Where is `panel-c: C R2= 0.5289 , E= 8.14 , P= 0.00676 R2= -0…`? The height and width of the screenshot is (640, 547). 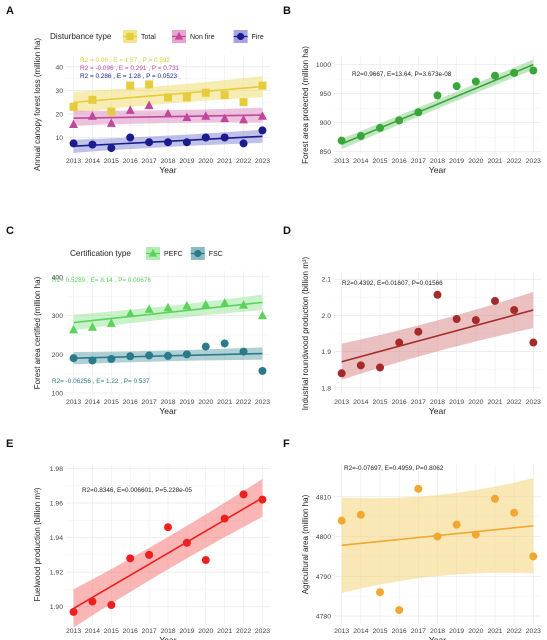
panel-c: C R2= 0.5289 , E= 8.14 , P= 0.00676 R2= -0… is located at coordinates (138, 320).